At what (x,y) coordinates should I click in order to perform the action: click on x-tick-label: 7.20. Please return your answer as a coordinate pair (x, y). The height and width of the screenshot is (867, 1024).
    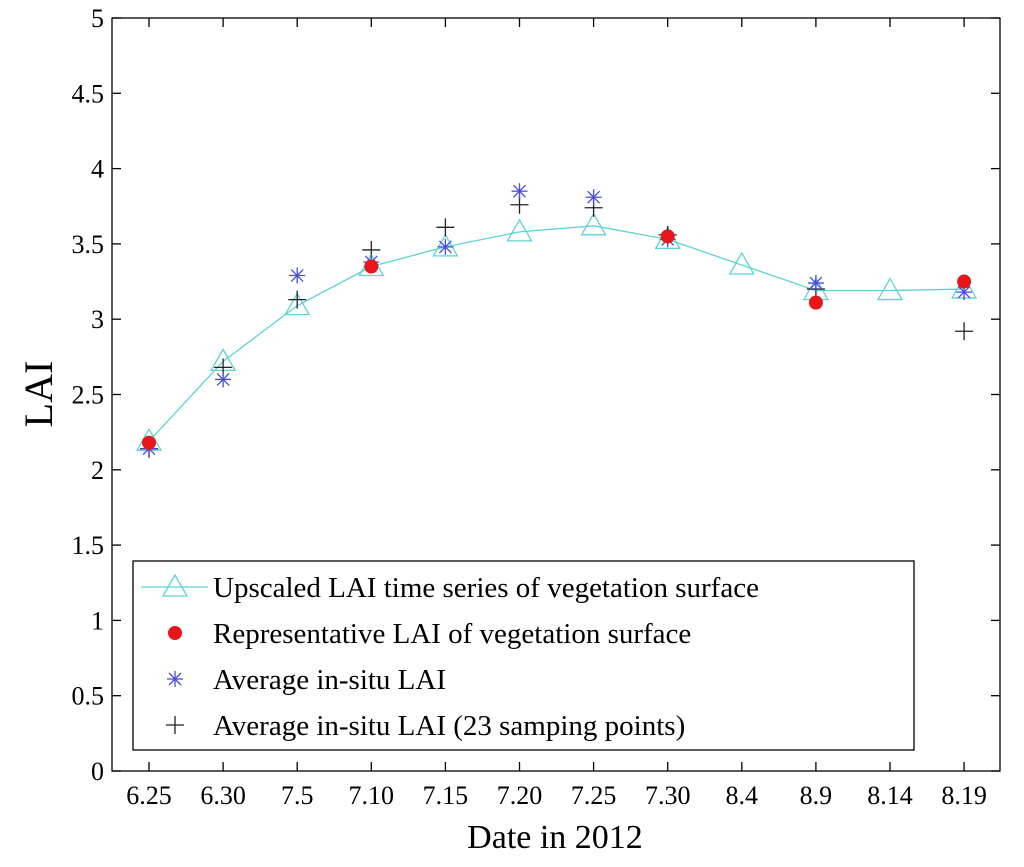
    Looking at the image, I should click on (520, 795).